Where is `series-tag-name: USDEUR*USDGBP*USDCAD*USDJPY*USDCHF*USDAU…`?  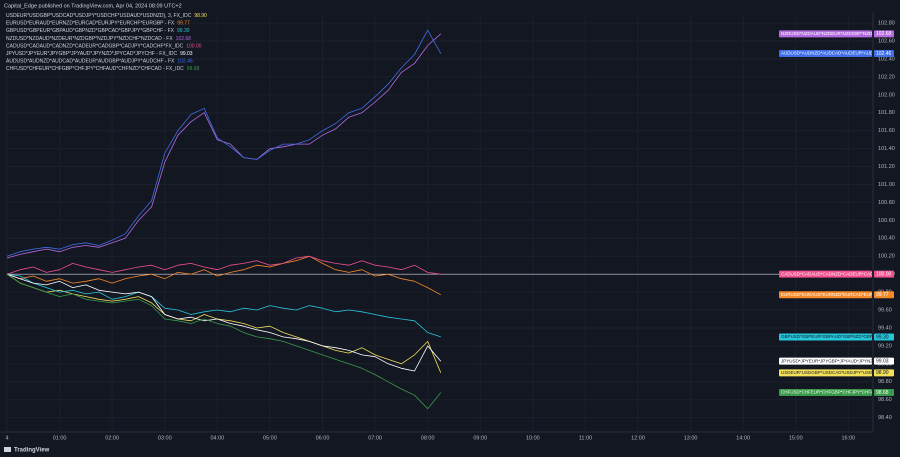 series-tag-name: USDEUR*USDGBP*USDCAD*USDJPY*USDCHF*USDAU… is located at coordinates (840, 372).